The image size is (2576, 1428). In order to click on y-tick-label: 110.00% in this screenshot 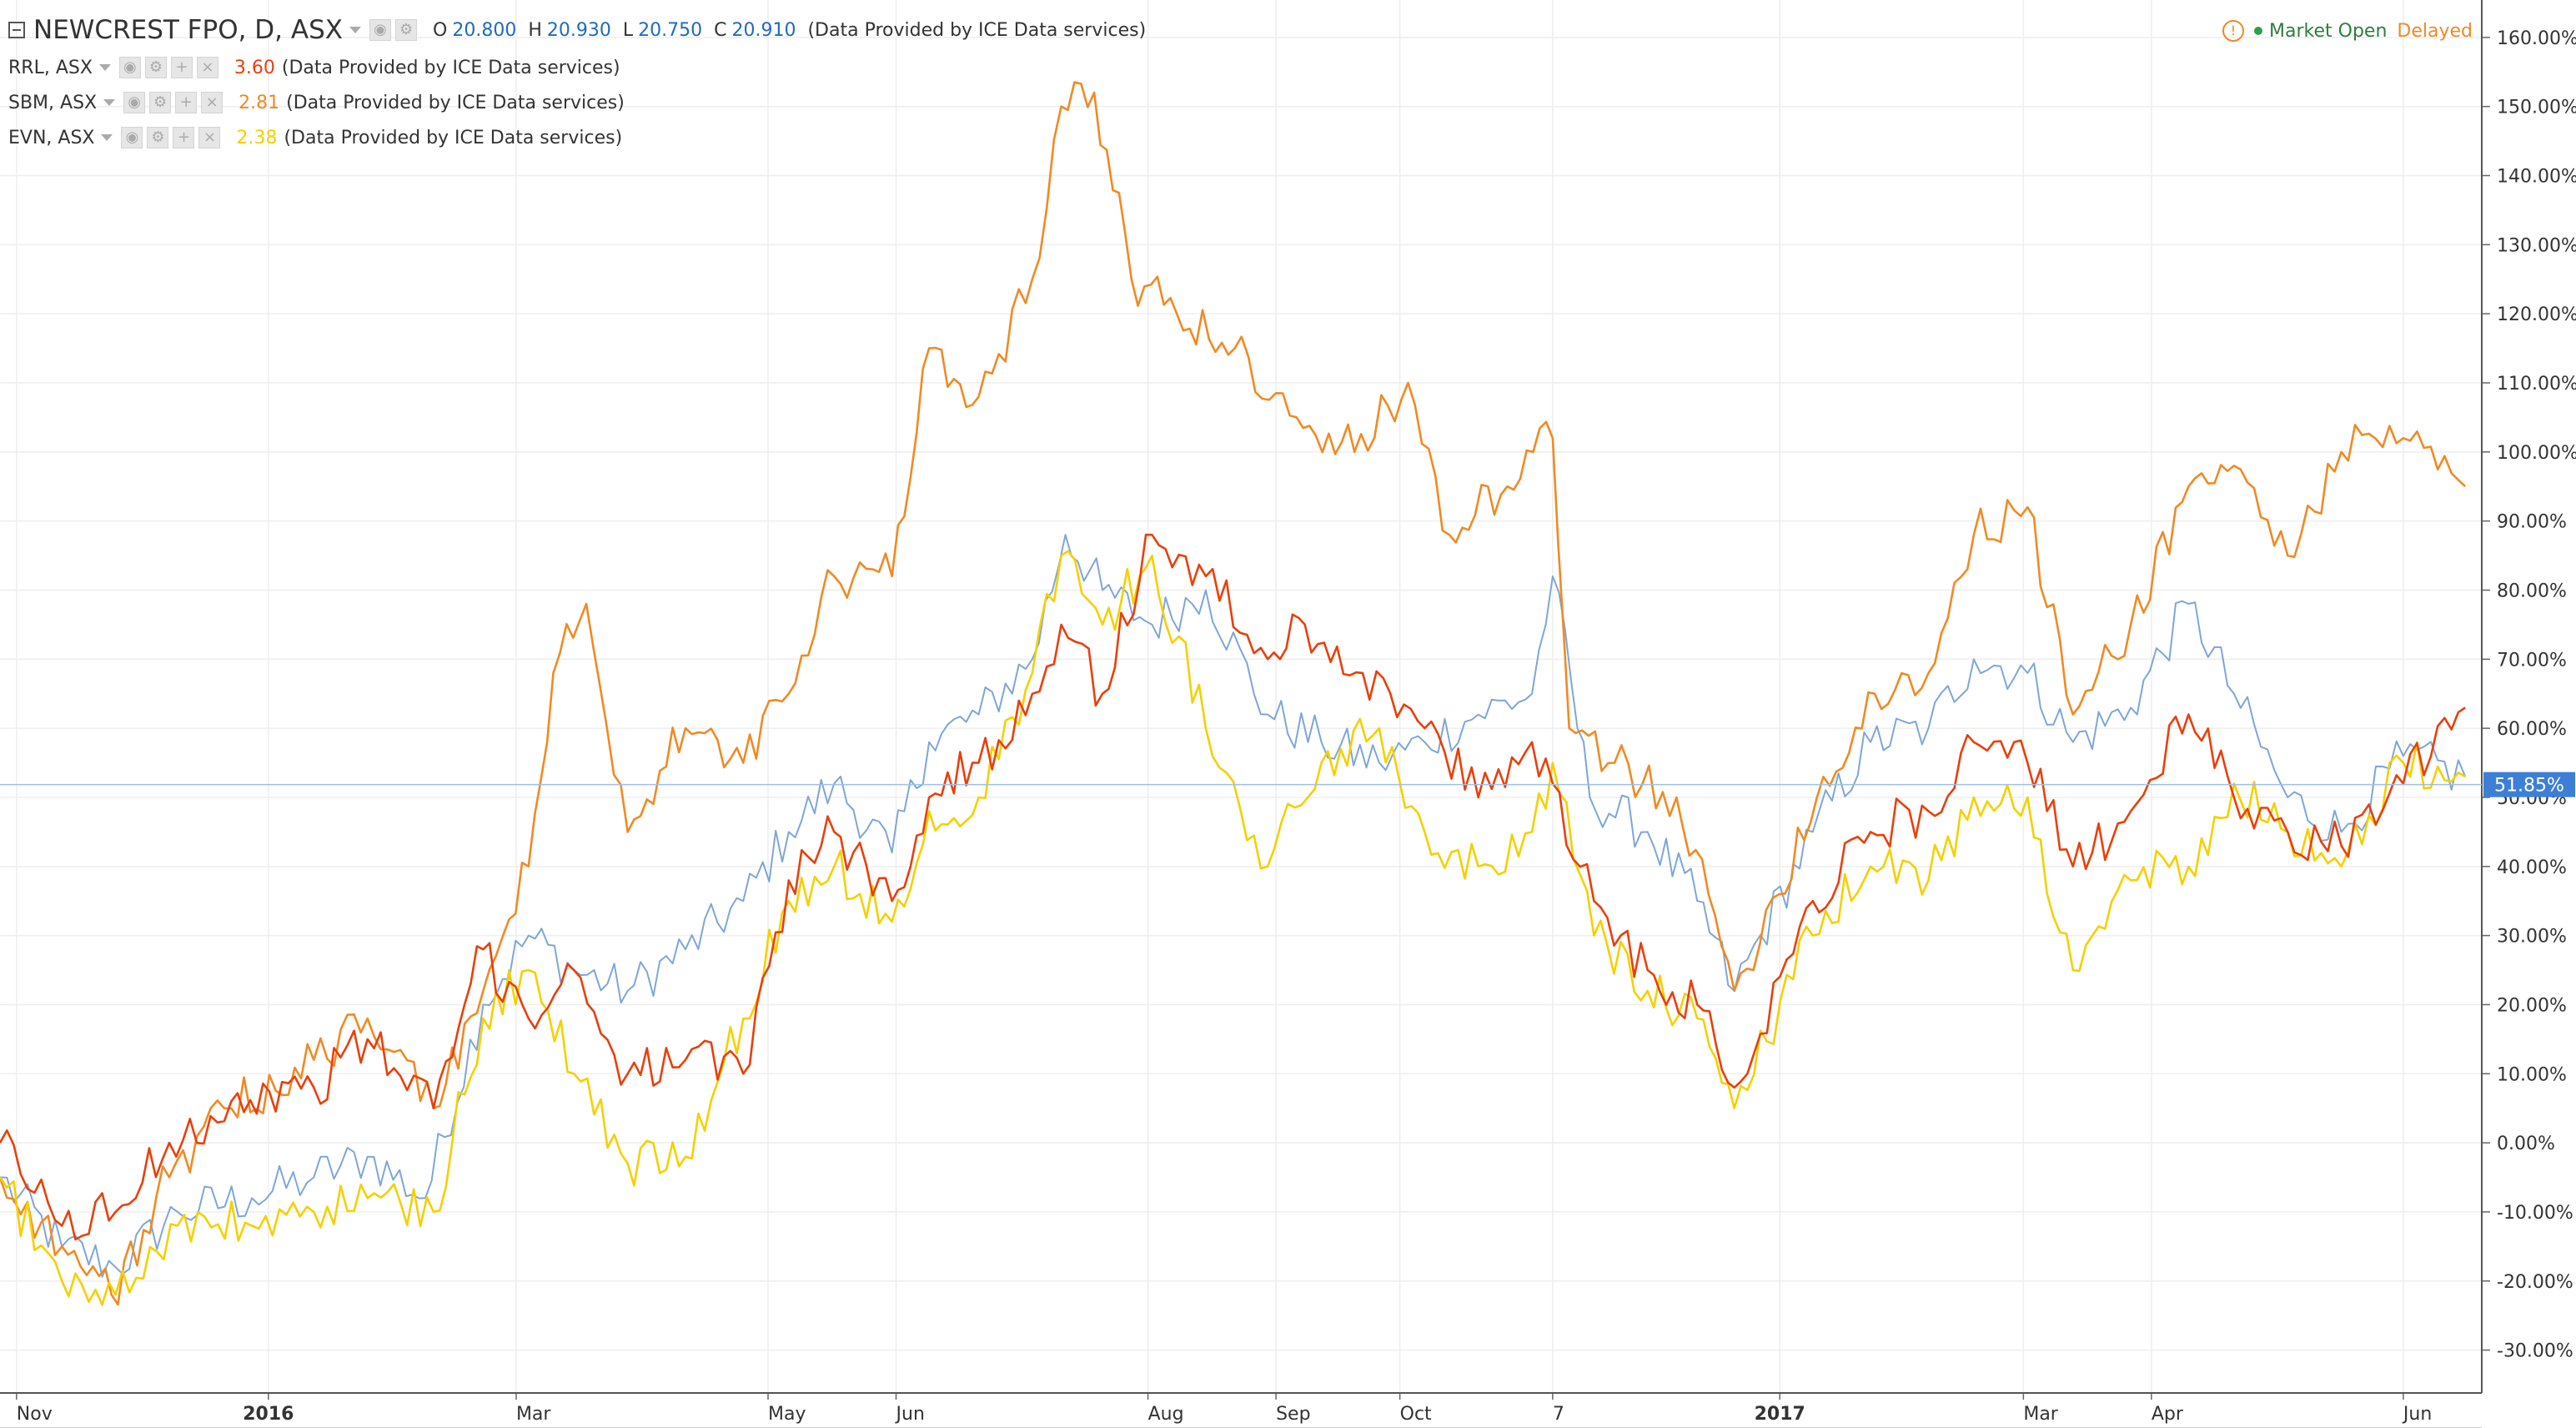, I will do `click(2536, 384)`.